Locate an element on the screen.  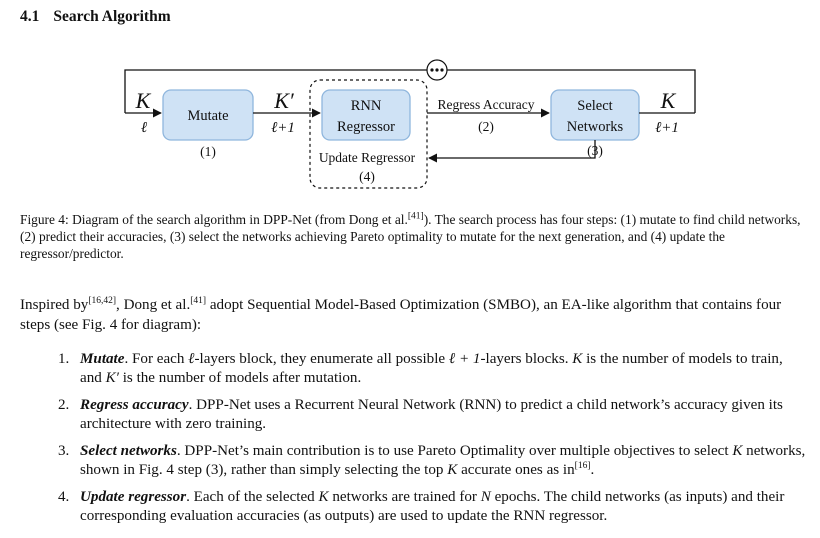
loop-line is located at coordinates (410, 91).